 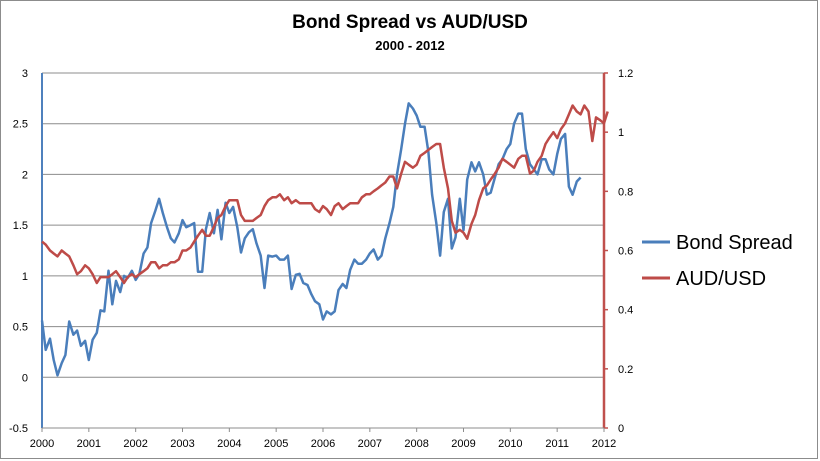 I want to click on left-tick-label: 0.5, so click(x=20, y=328).